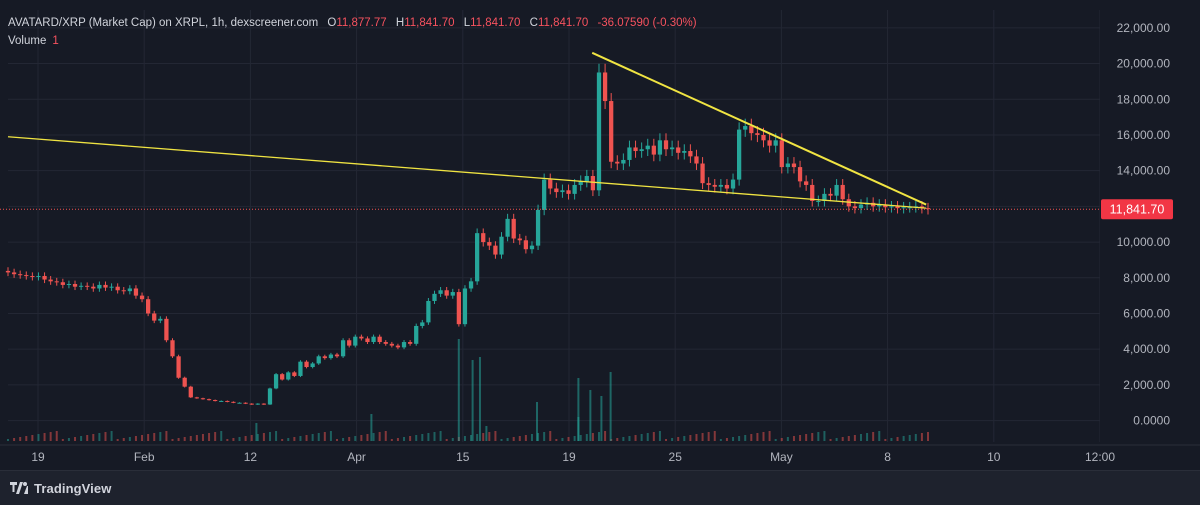 Image resolution: width=1200 pixels, height=505 pixels. What do you see at coordinates (1137, 210) in the screenshot?
I see `last-price-tag-label: 11,841.70` at bounding box center [1137, 210].